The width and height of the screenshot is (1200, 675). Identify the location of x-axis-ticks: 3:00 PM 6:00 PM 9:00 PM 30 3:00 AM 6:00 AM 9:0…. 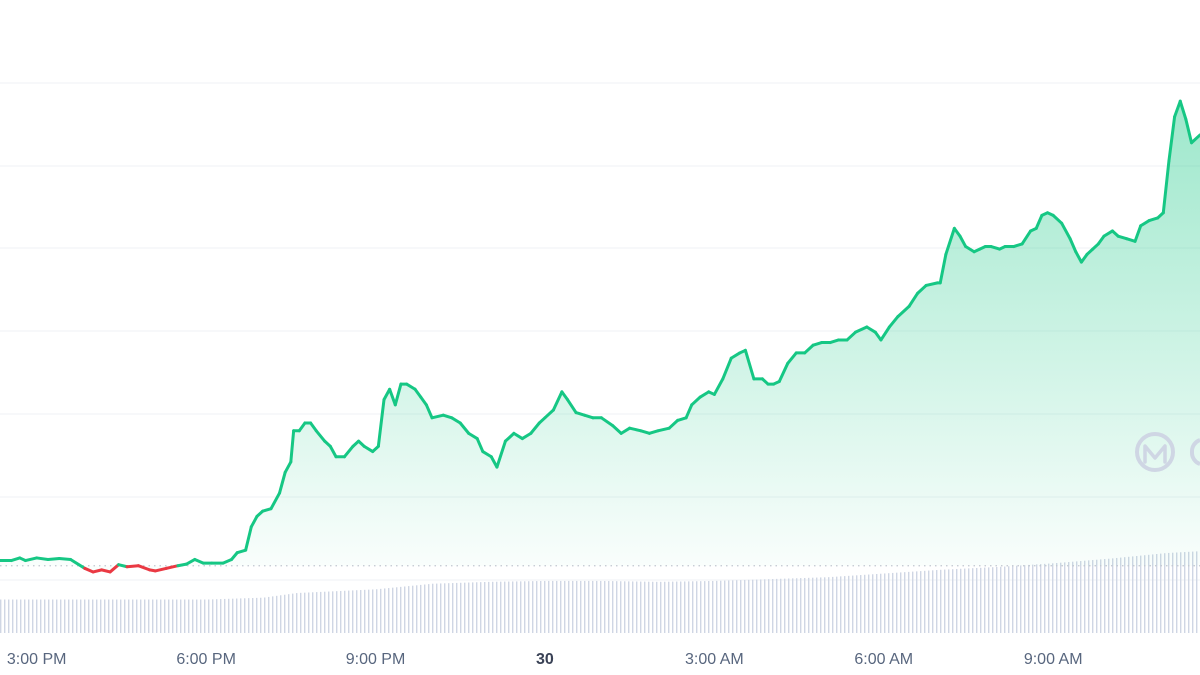
(545, 659).